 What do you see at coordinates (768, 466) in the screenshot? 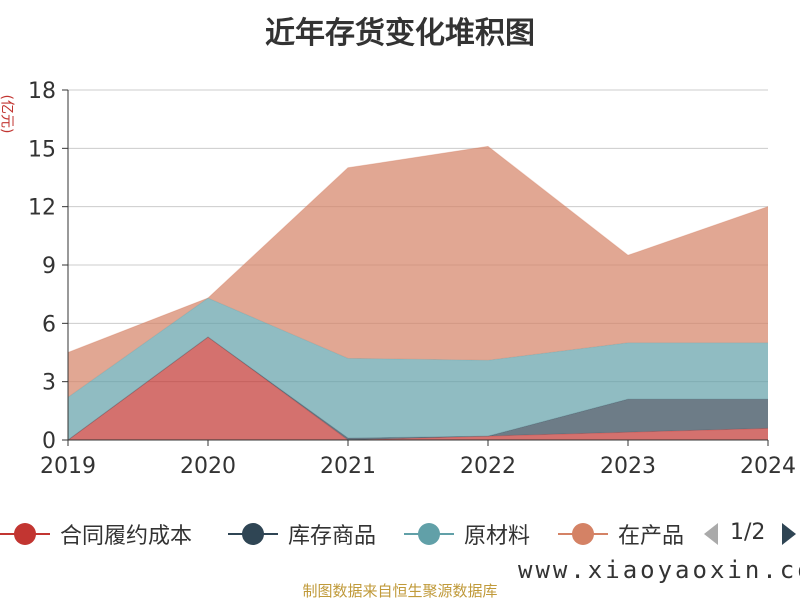
I see `x-tick-label: 2024` at bounding box center [768, 466].